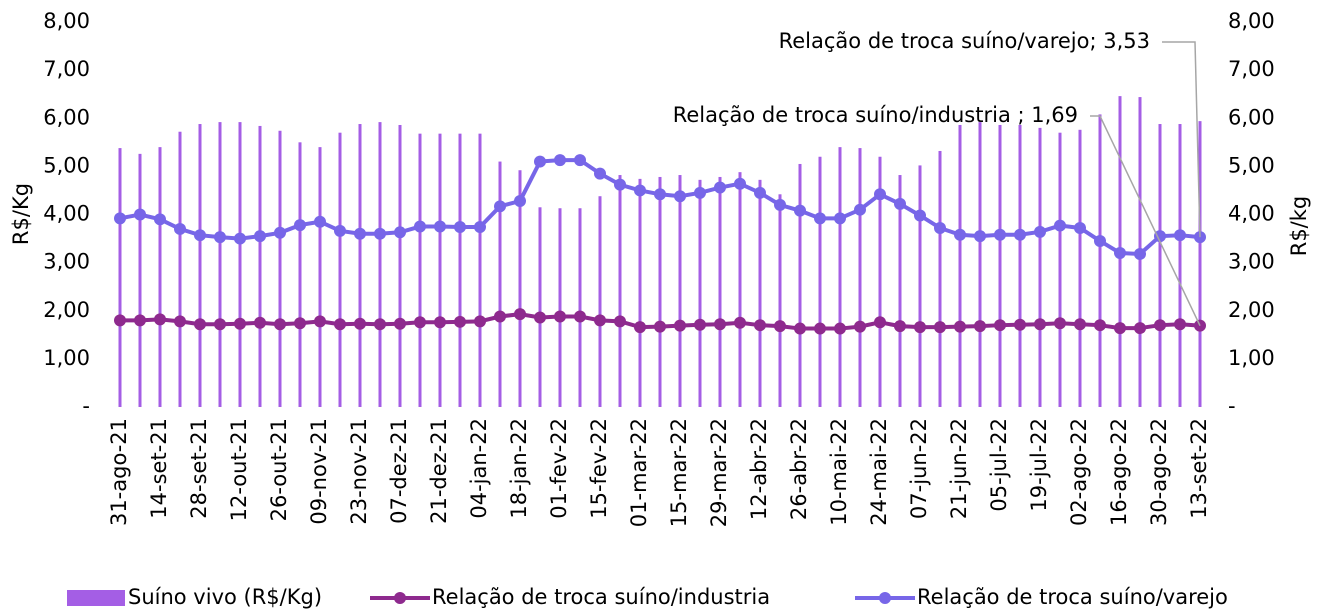 This screenshot has width=1317, height=615. What do you see at coordinates (1251, 69) in the screenshot?
I see `y2-tick-label: 7,00` at bounding box center [1251, 69].